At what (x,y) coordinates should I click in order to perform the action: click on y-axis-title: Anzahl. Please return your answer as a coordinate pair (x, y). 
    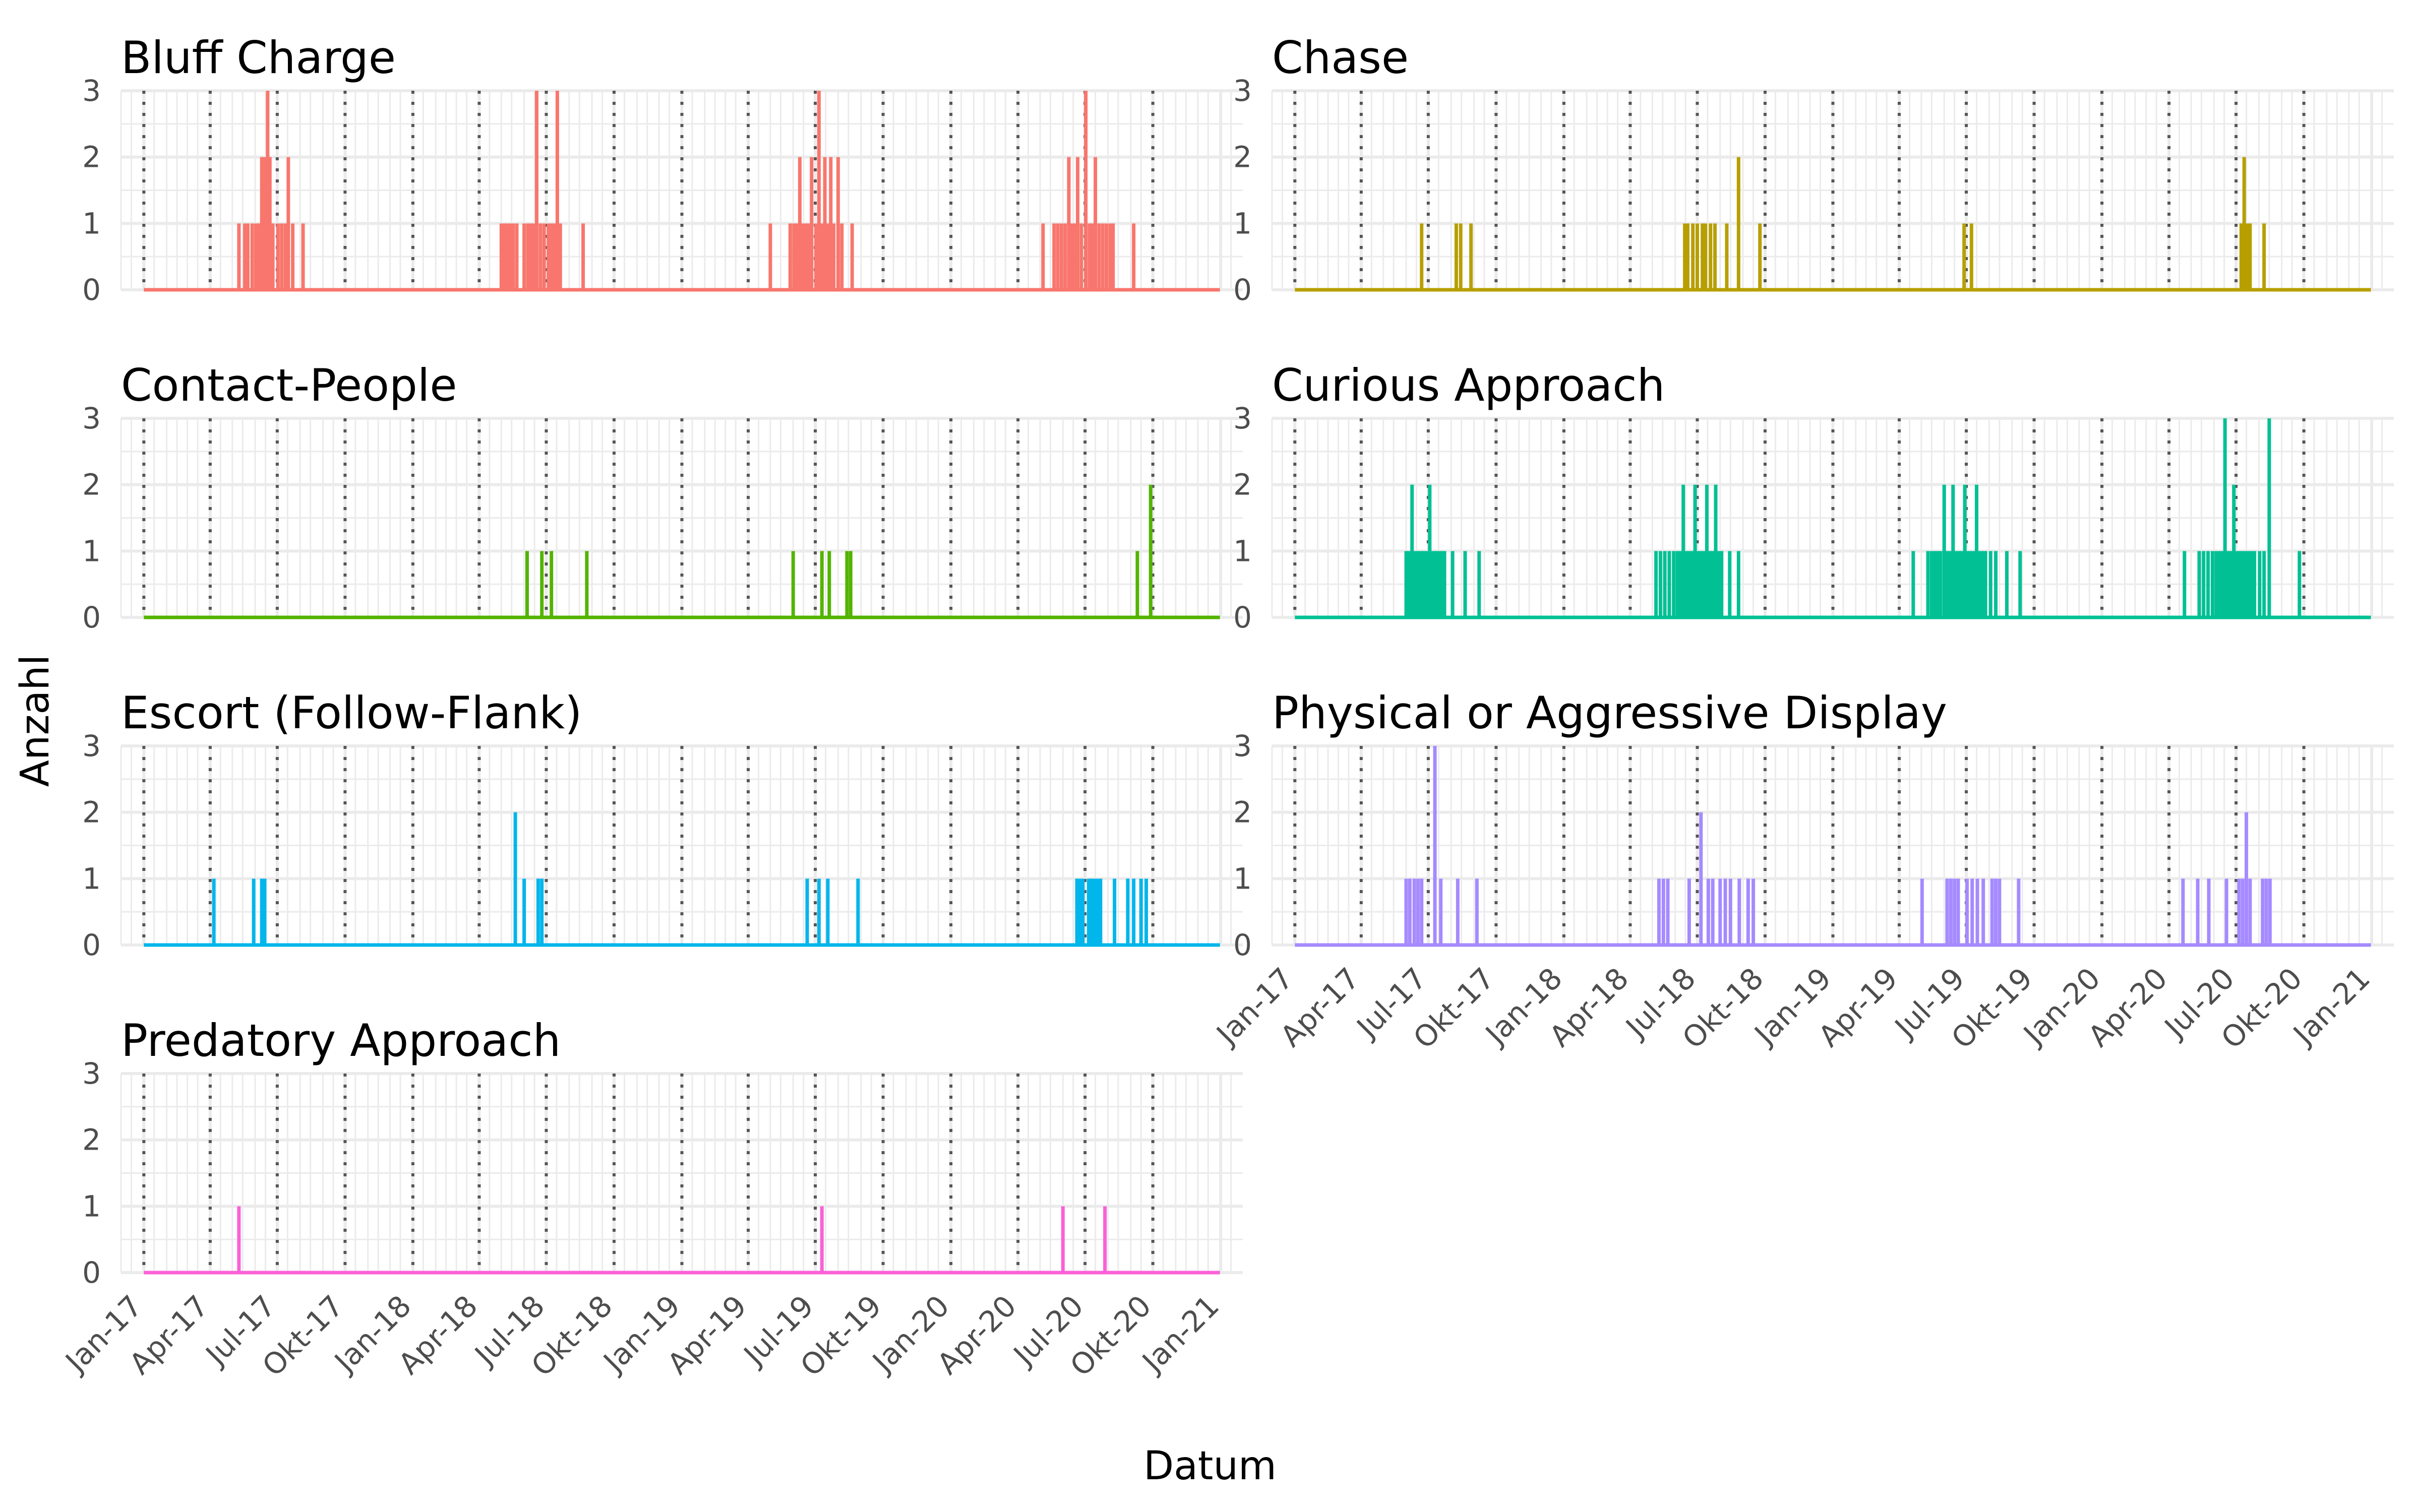
    Looking at the image, I should click on (35, 721).